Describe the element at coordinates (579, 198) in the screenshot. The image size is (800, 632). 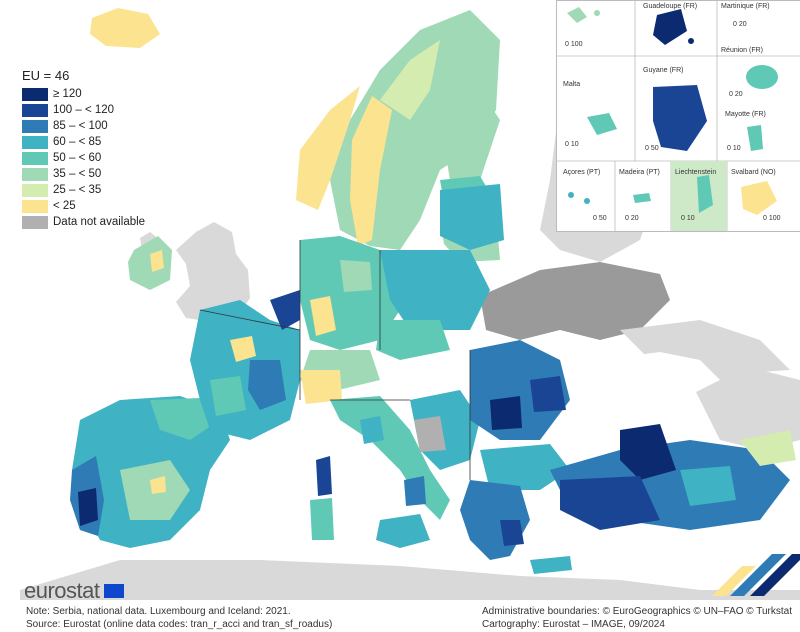
I see `acores-shape` at that location.